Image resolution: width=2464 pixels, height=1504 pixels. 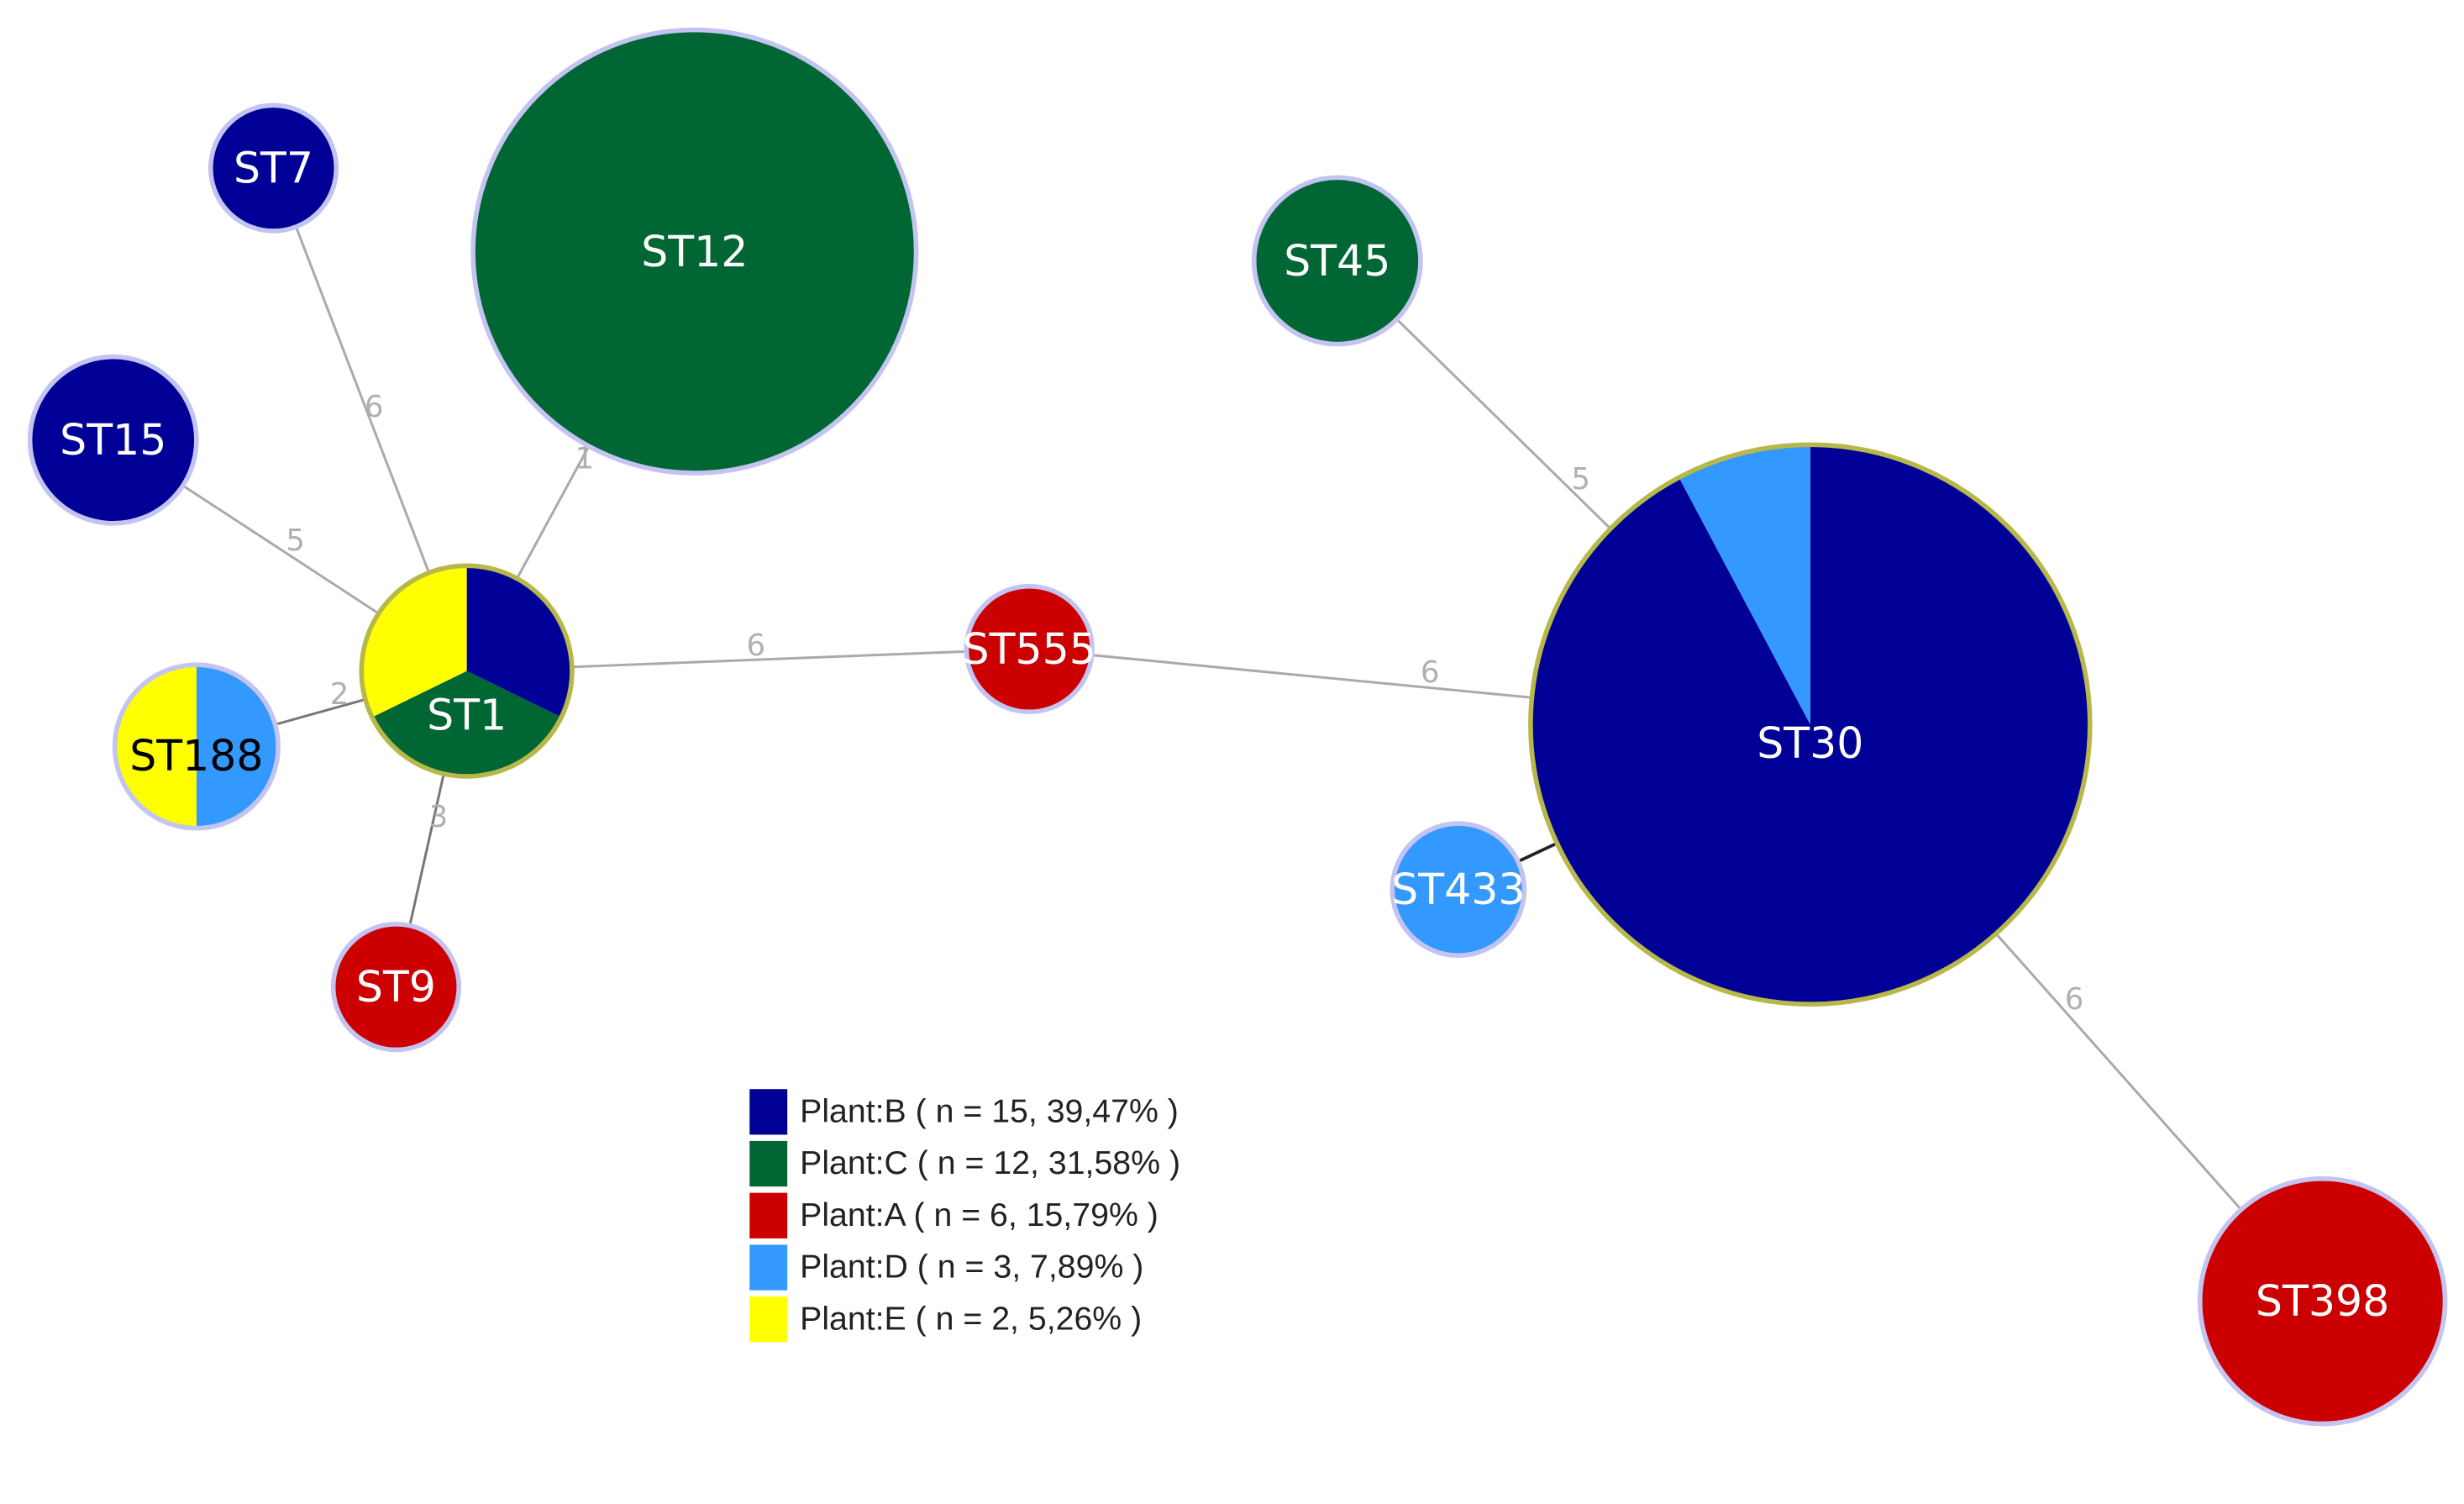 I want to click on node-label: ST7, so click(x=274, y=168).